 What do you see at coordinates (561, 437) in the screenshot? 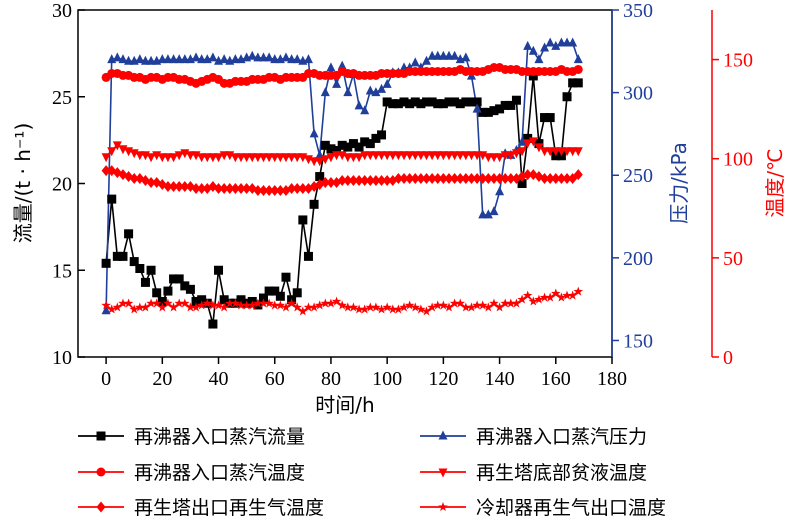
I see `legend-label-1: 再沸器入口蒸汽压力` at bounding box center [561, 437].